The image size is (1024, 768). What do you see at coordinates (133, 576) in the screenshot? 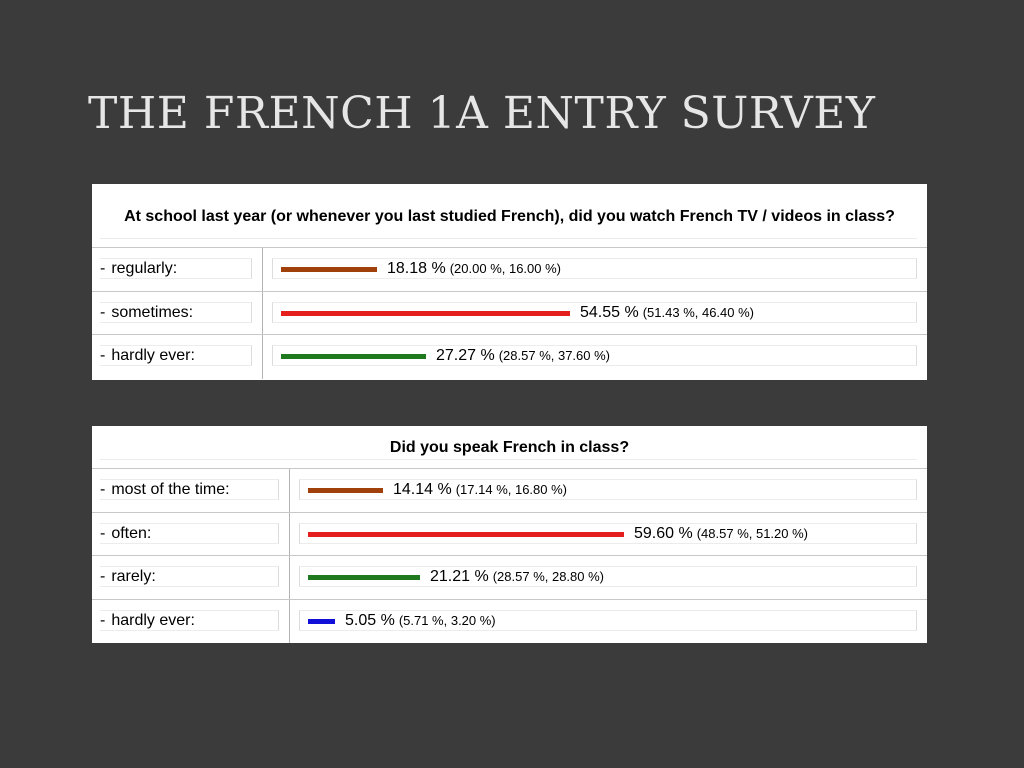
I see `response-label-text: rarely:` at bounding box center [133, 576].